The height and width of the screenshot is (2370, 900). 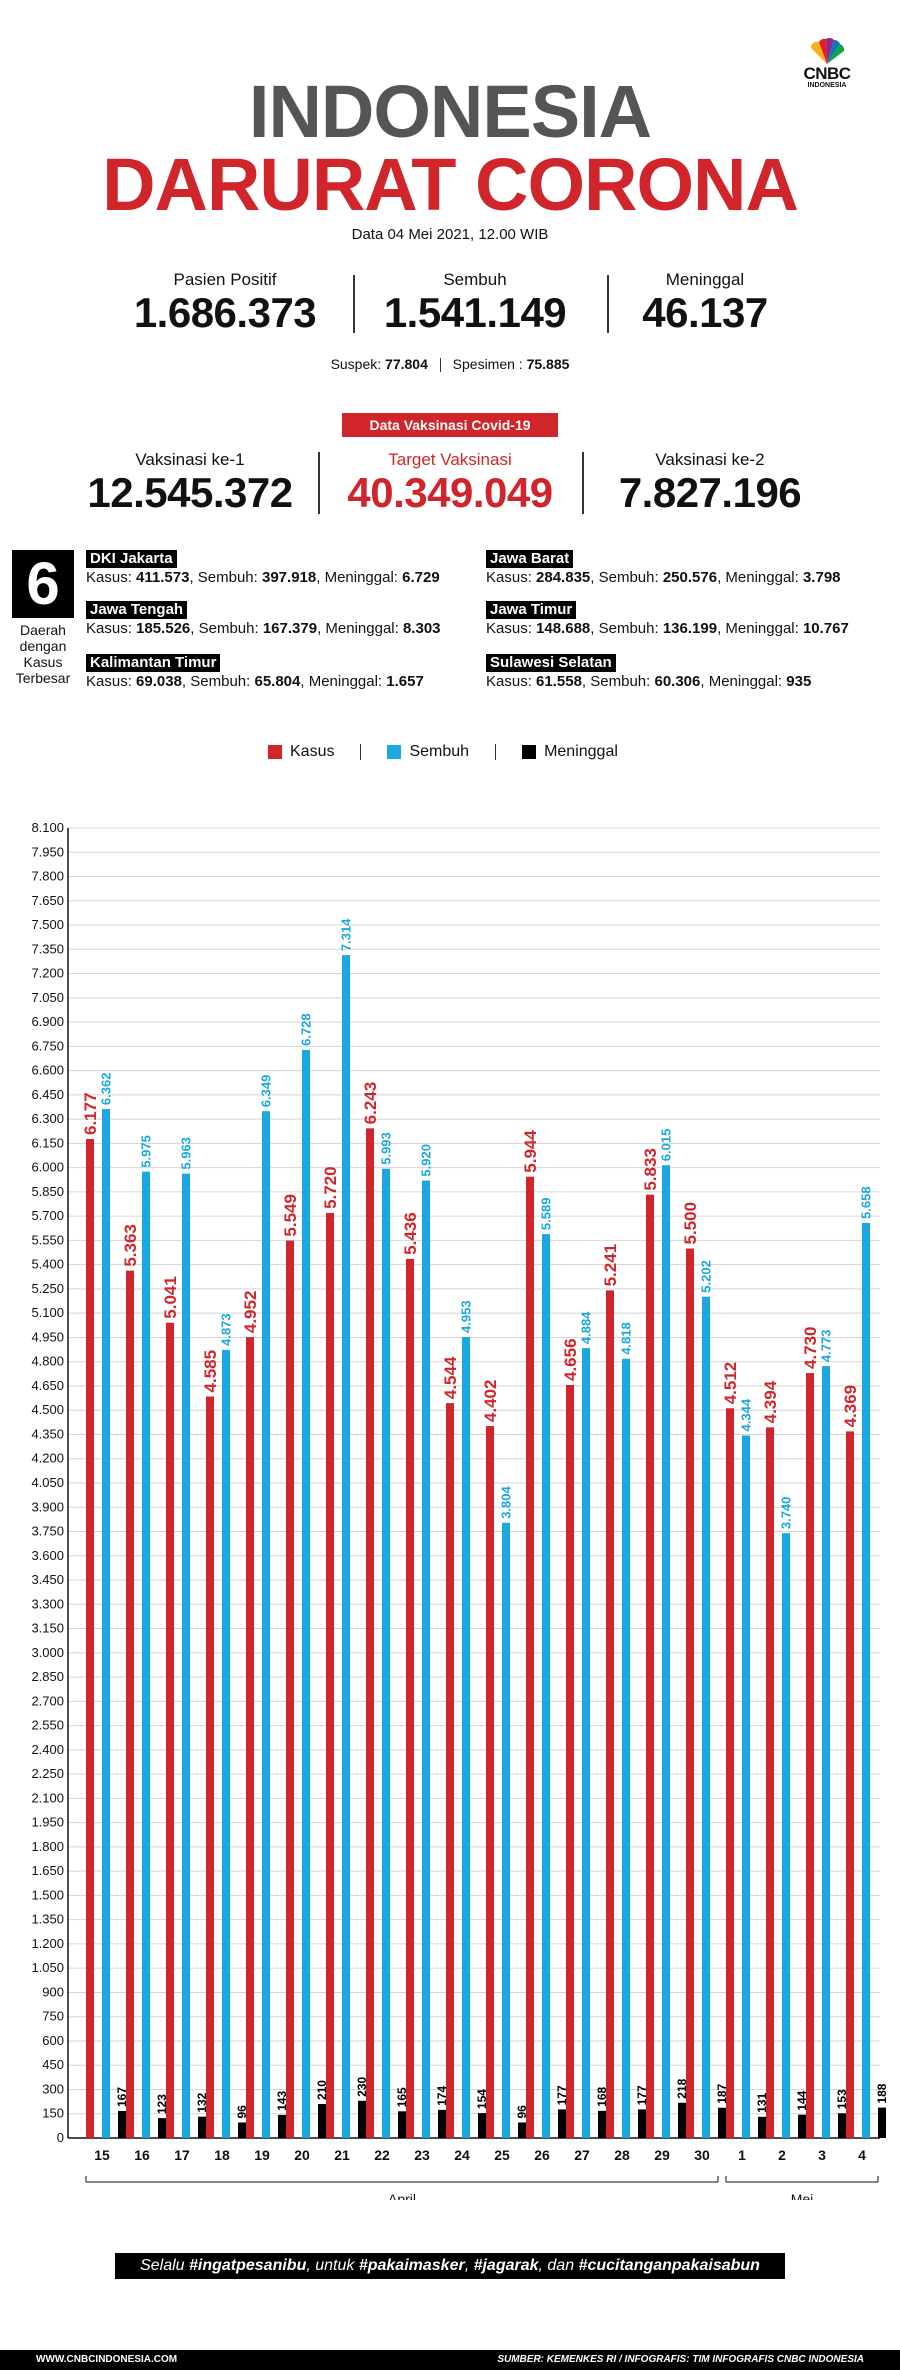 What do you see at coordinates (710, 483) in the screenshot?
I see `vaks-2: Vaksinasi ke-2 7.827.196` at bounding box center [710, 483].